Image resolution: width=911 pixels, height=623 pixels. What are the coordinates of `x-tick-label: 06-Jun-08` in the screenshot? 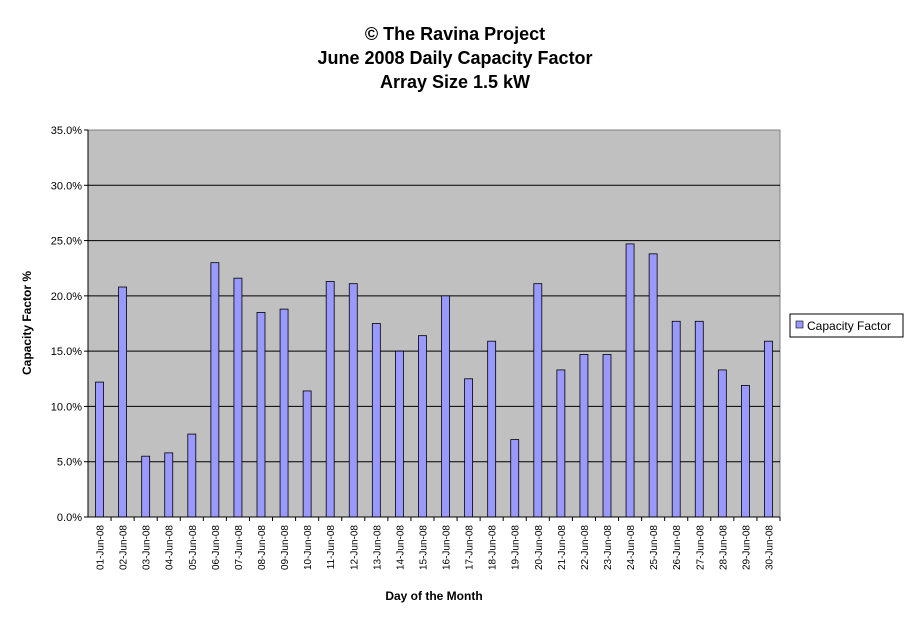 It's located at (216, 547).